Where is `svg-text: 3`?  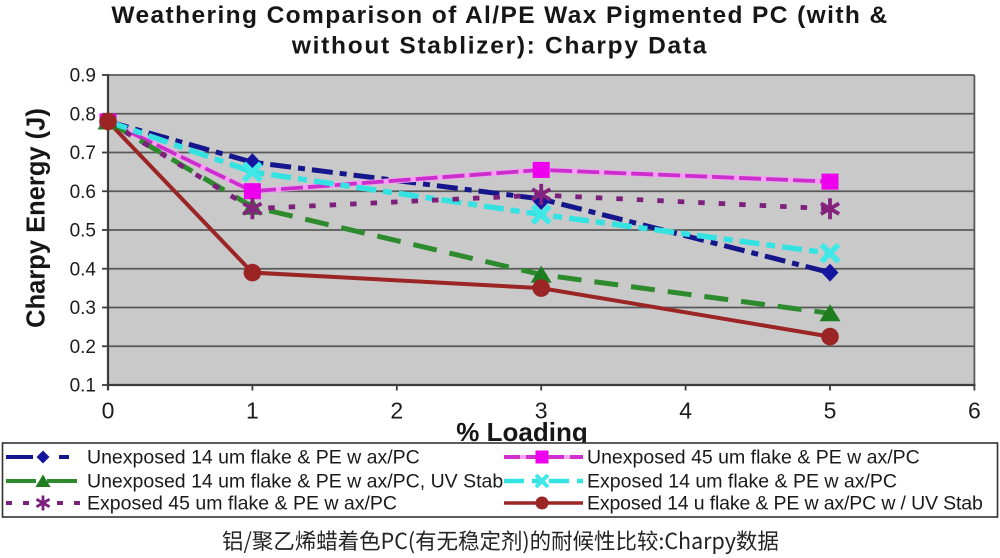
svg-text: 3 is located at coordinates (541, 411).